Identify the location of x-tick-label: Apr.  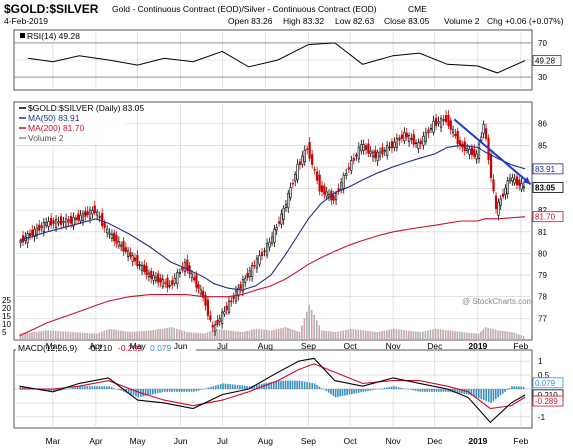
(95, 441).